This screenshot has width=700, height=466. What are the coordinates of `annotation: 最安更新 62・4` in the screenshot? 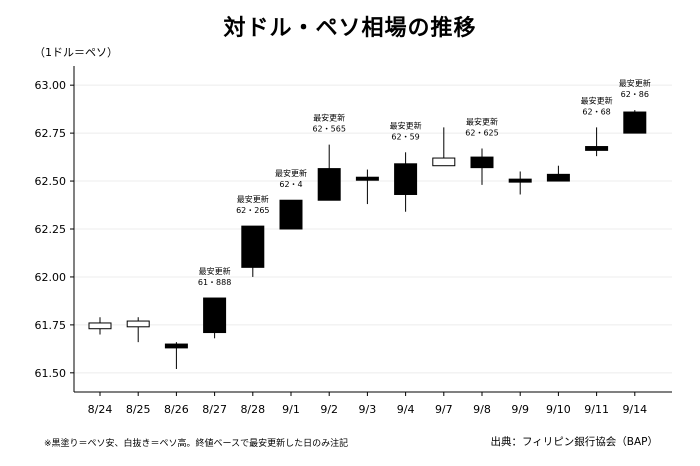 It's located at (291, 178).